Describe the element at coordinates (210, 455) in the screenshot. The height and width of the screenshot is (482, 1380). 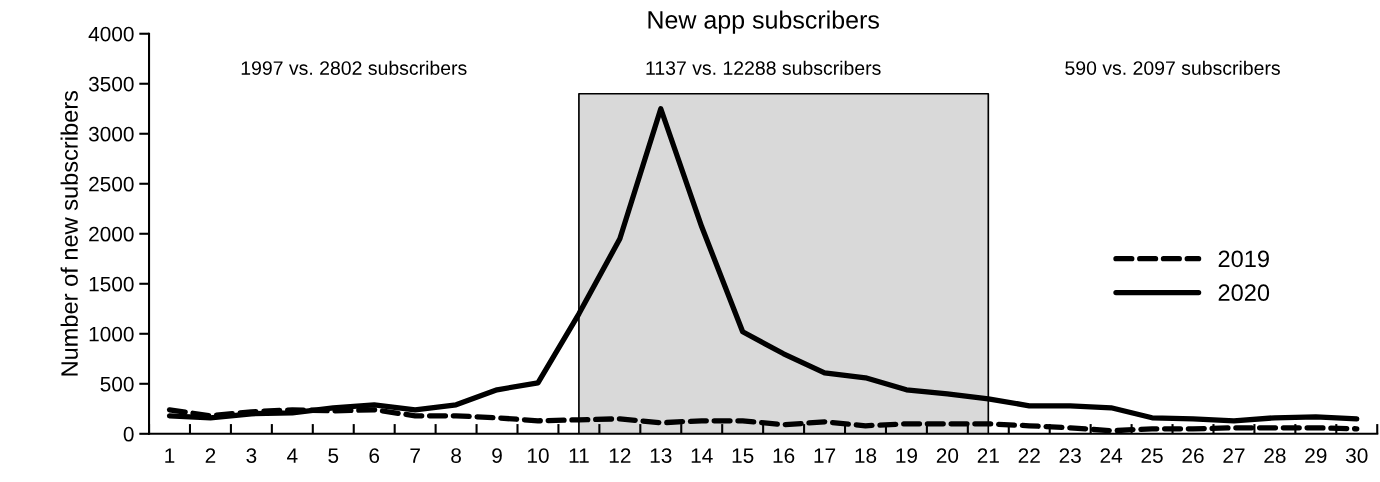
I see `x-tick-label: 2` at that location.